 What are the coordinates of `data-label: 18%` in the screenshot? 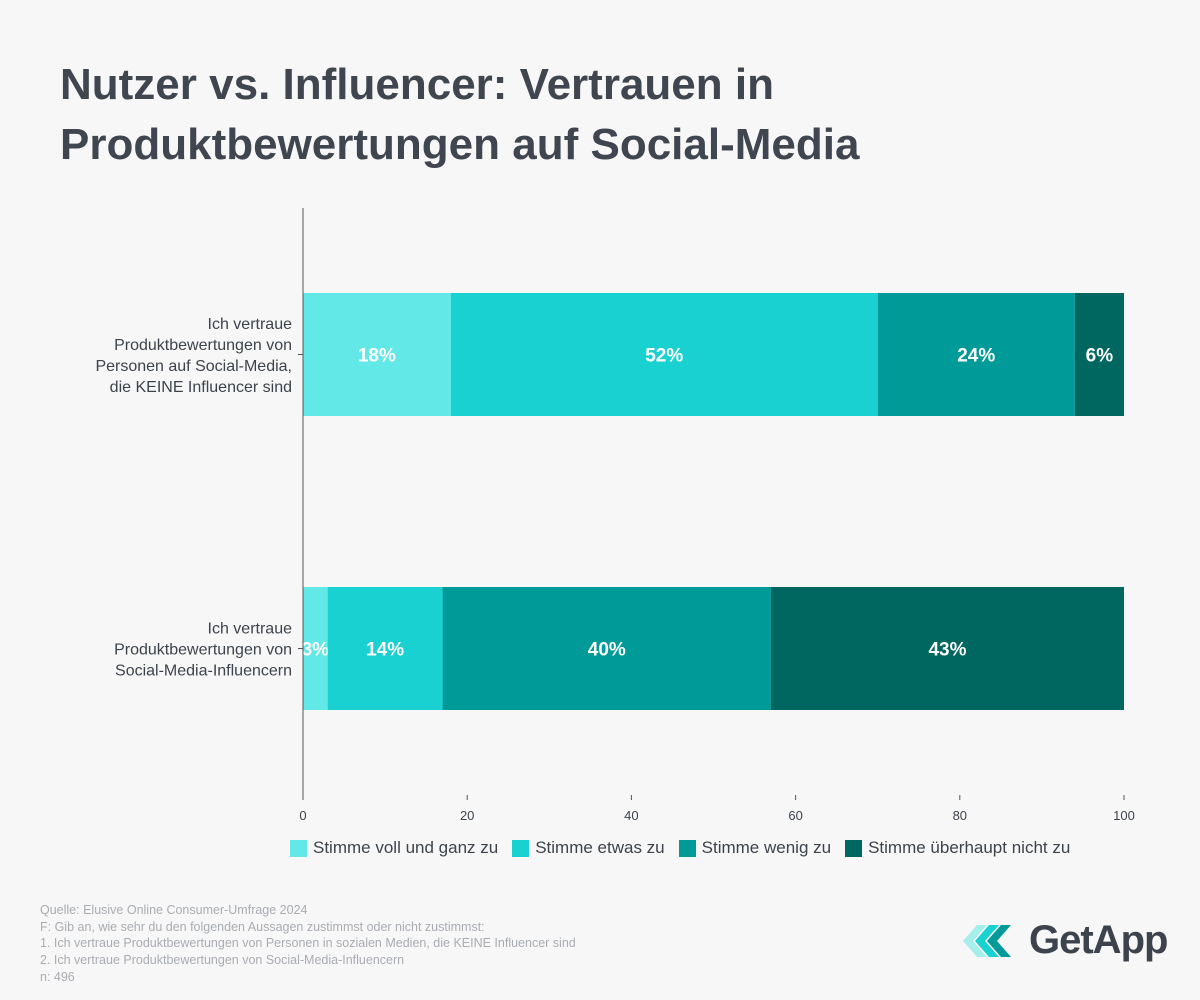 It's located at (377, 356).